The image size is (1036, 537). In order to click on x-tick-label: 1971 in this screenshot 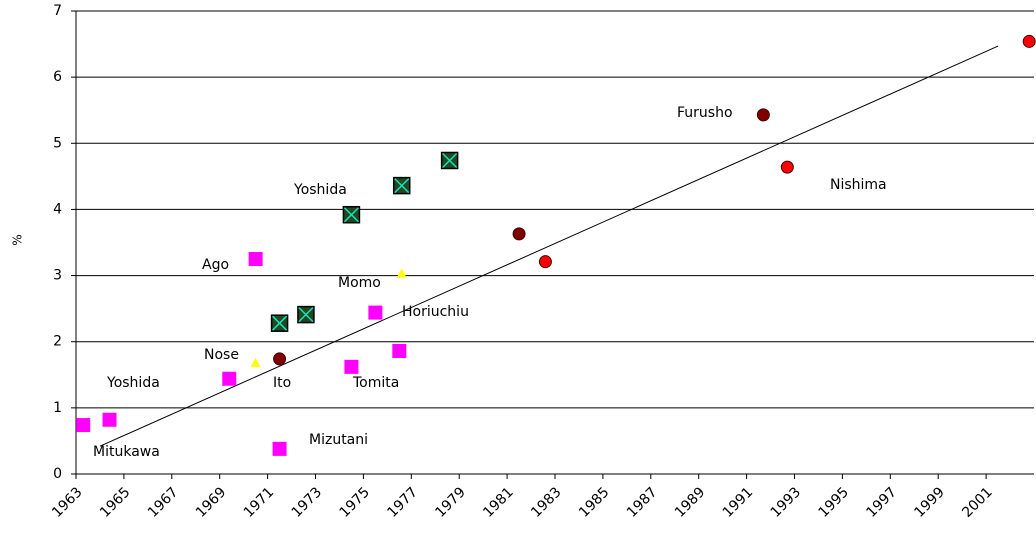, I will do `click(259, 502)`.